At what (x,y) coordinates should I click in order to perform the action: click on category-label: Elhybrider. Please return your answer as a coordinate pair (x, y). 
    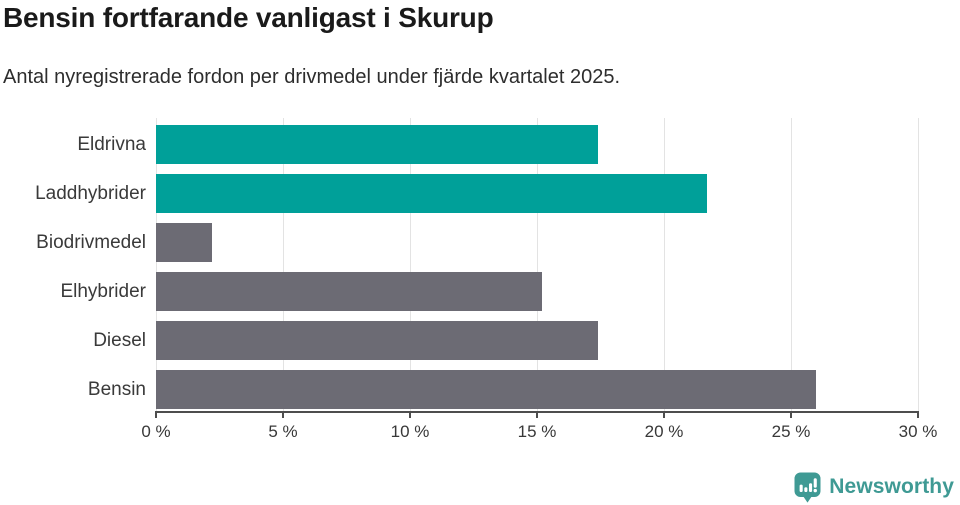
    Looking at the image, I should click on (103, 291).